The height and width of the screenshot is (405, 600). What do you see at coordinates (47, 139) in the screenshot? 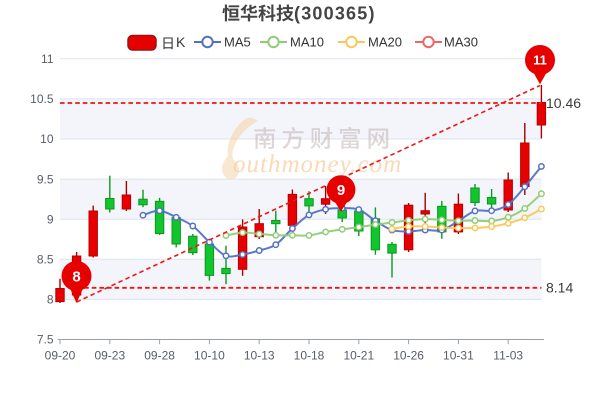
I see `svg-text: 10` at bounding box center [47, 139].